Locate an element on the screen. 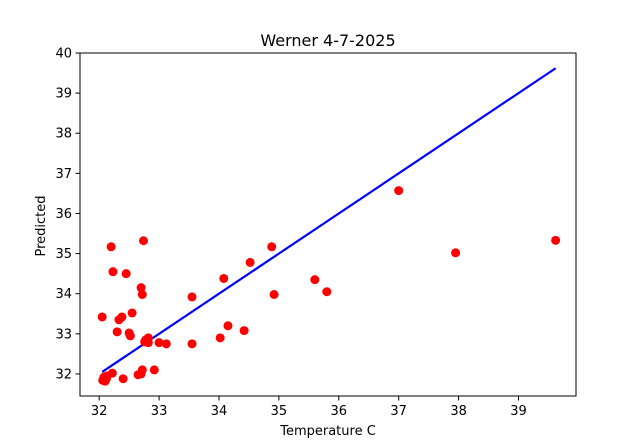  x-tick-label-34: 34 is located at coordinates (219, 411).